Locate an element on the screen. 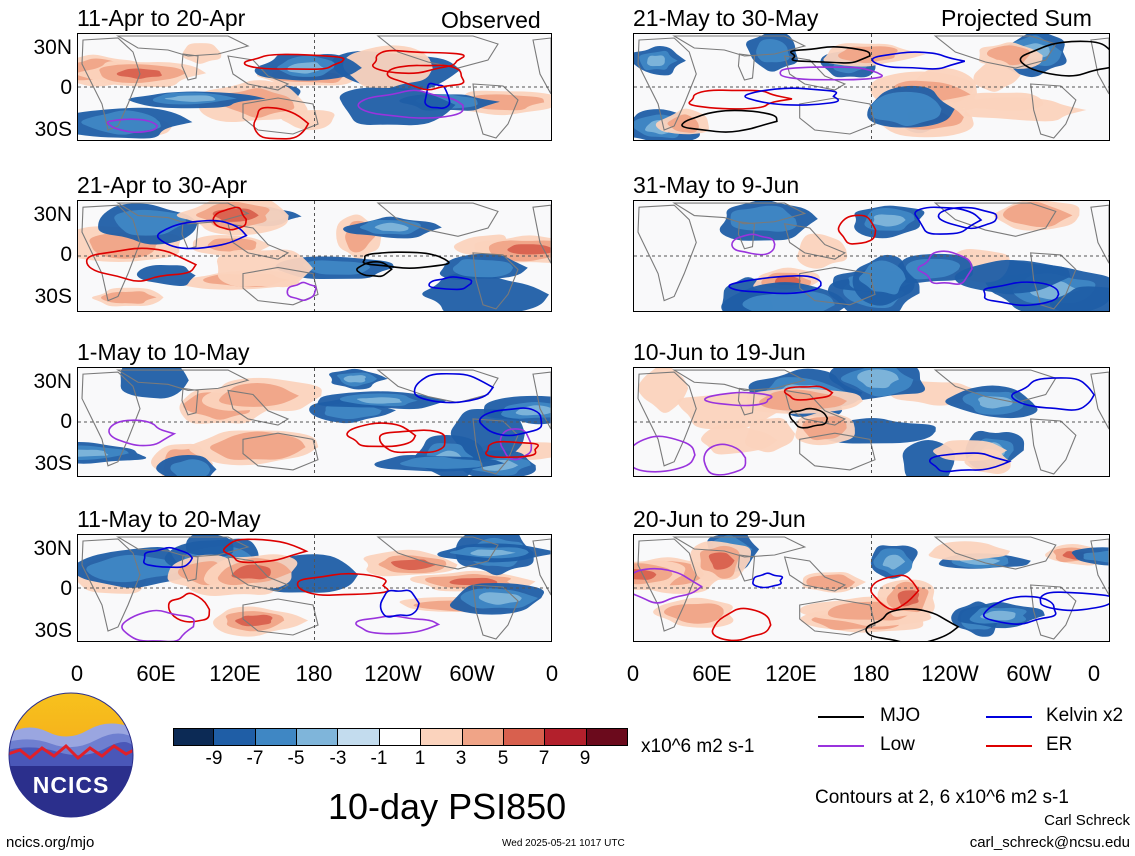 The width and height of the screenshot is (1135, 856). x-tick-right-60e: 60E is located at coordinates (712, 673).